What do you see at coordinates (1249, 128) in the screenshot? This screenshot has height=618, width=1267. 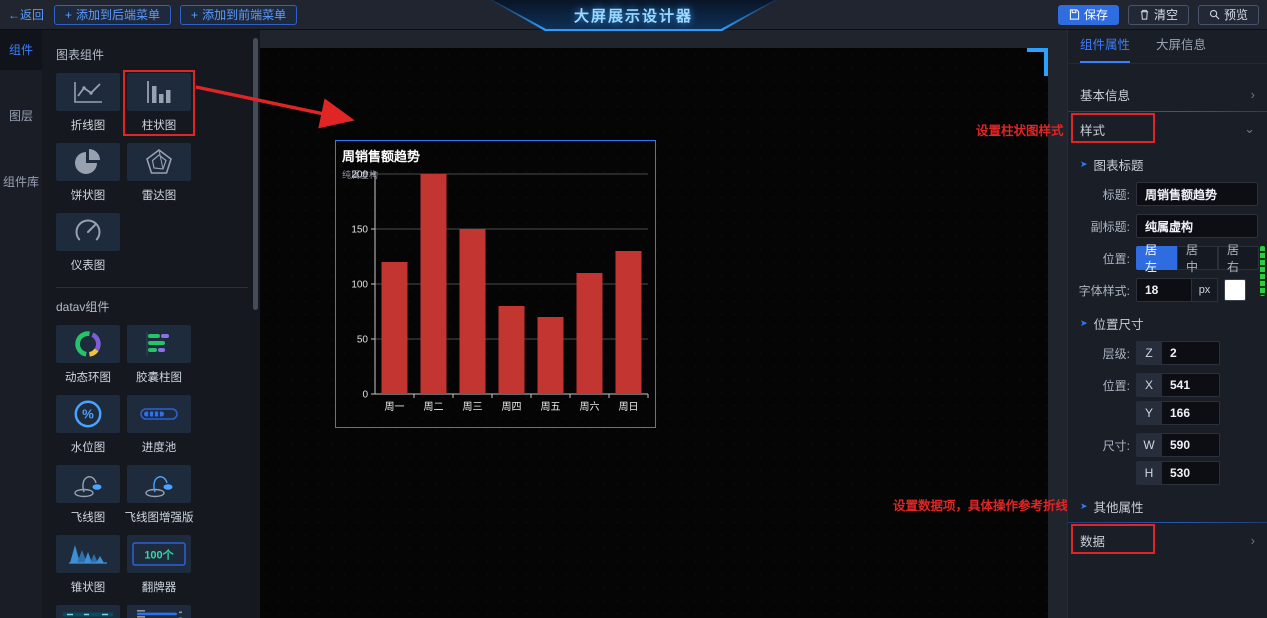 I see `chevron-down-icon: ⌄` at bounding box center [1249, 128].